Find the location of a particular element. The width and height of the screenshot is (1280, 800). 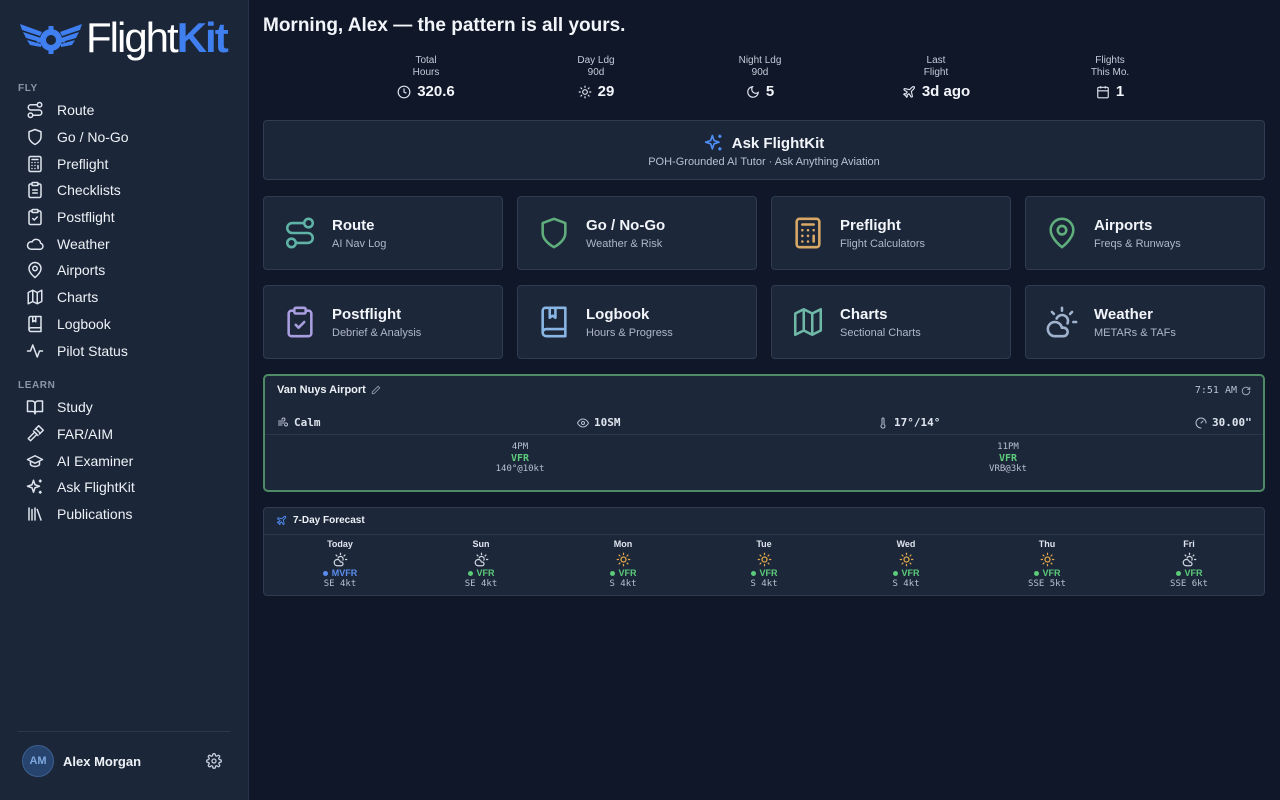

weather-divider is located at coordinates (764, 434).